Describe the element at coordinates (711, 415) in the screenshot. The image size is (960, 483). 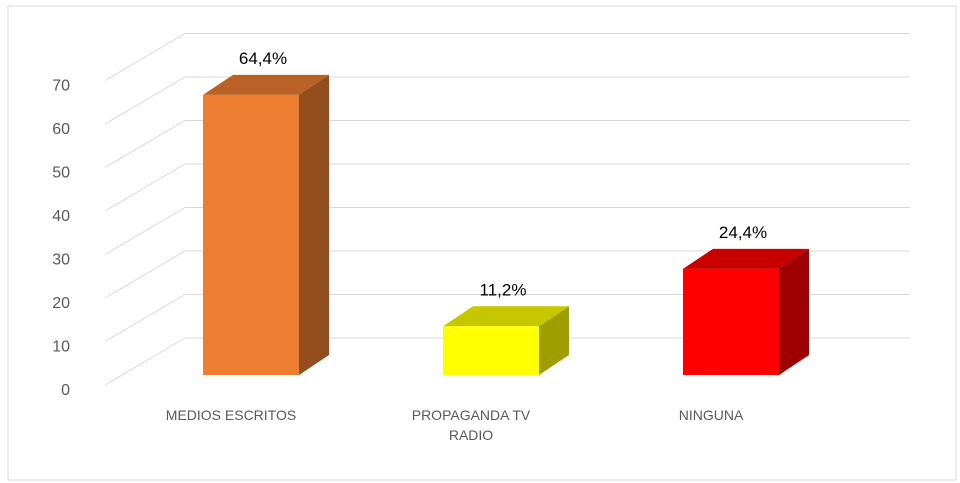
I see `x-tick-label: NINGUNA` at that location.